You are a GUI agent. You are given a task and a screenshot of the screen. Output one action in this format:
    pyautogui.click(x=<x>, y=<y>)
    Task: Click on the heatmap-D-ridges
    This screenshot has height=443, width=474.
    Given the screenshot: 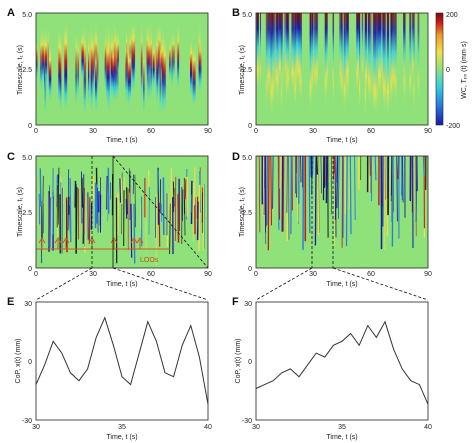 What is the action you would take?
    pyautogui.click(x=342, y=203)
    